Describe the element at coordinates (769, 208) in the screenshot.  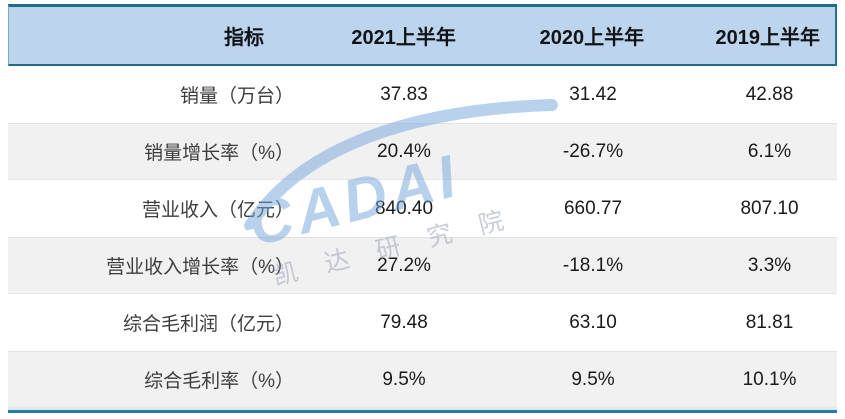
I see `value-cell-2019h1: 807.10` at that location.